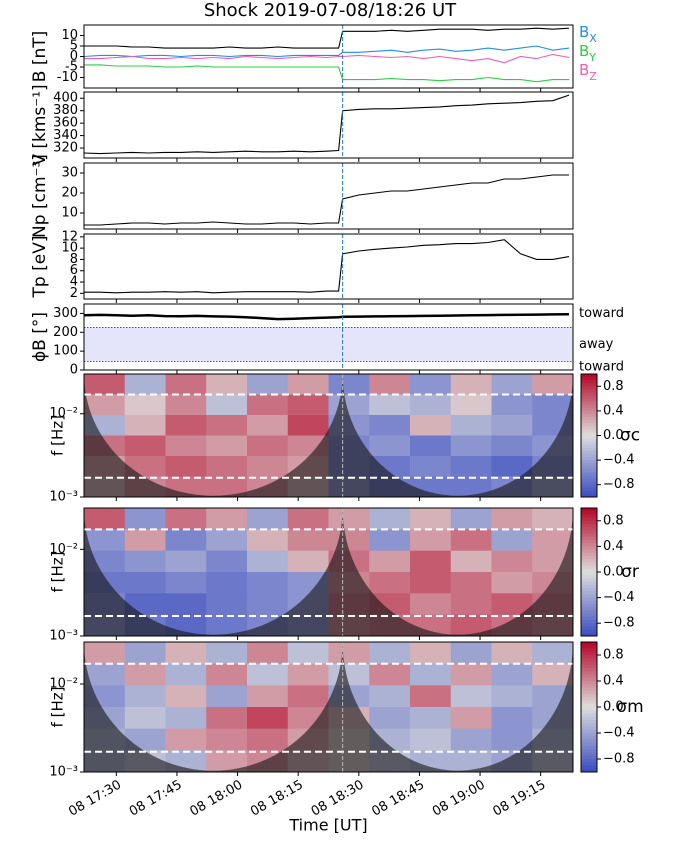 The image size is (678, 843). What do you see at coordinates (63, 636) in the screenshot?
I see `y-tick-label: 10⁻³` at bounding box center [63, 636].